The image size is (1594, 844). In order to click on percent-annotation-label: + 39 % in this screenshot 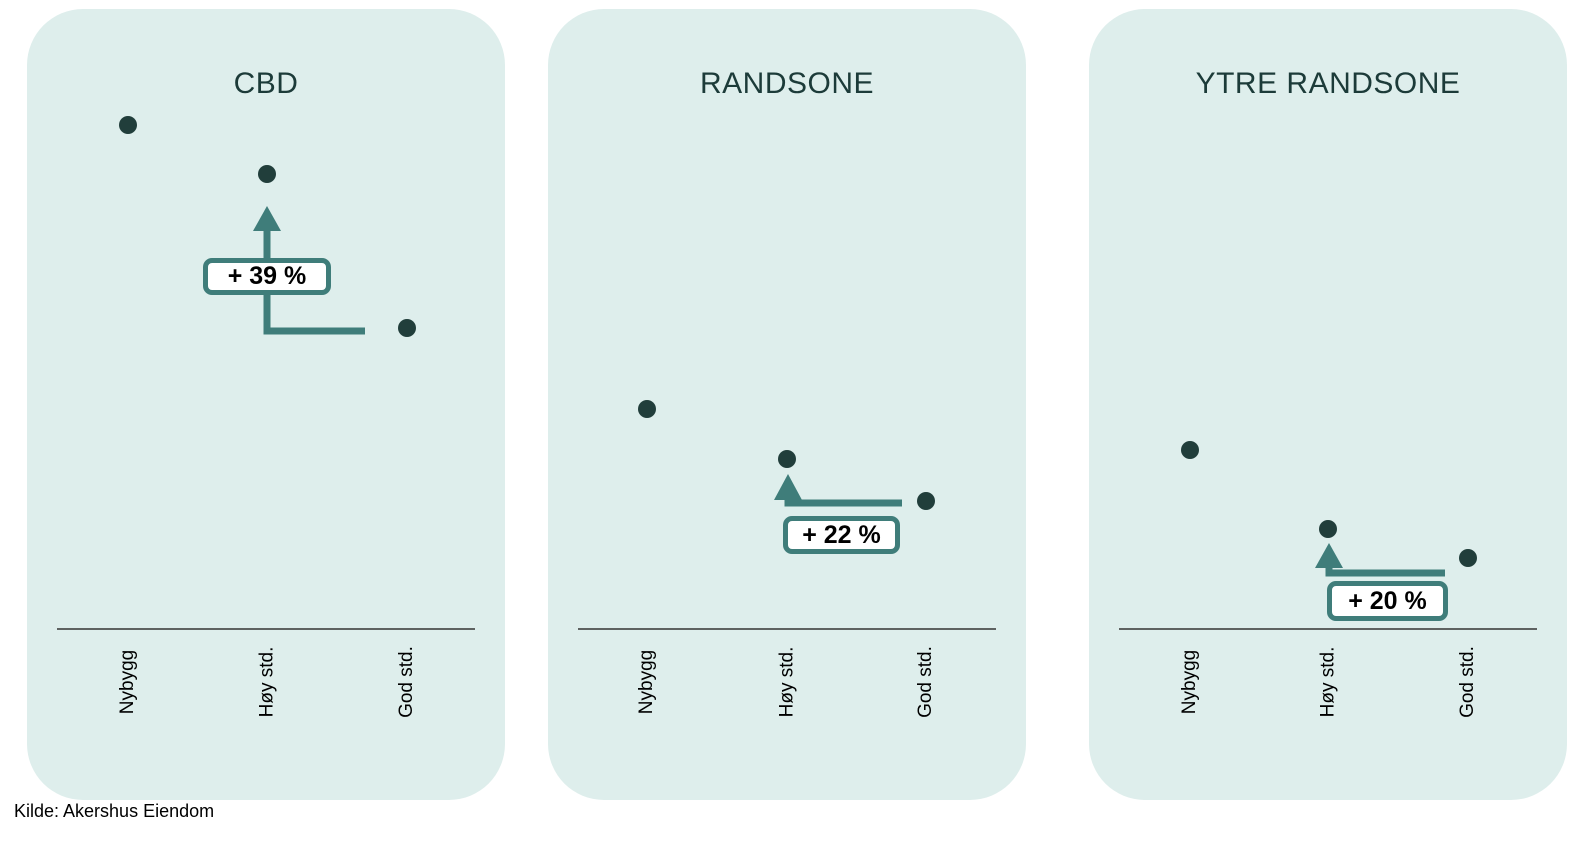, I will do `click(267, 276)`.